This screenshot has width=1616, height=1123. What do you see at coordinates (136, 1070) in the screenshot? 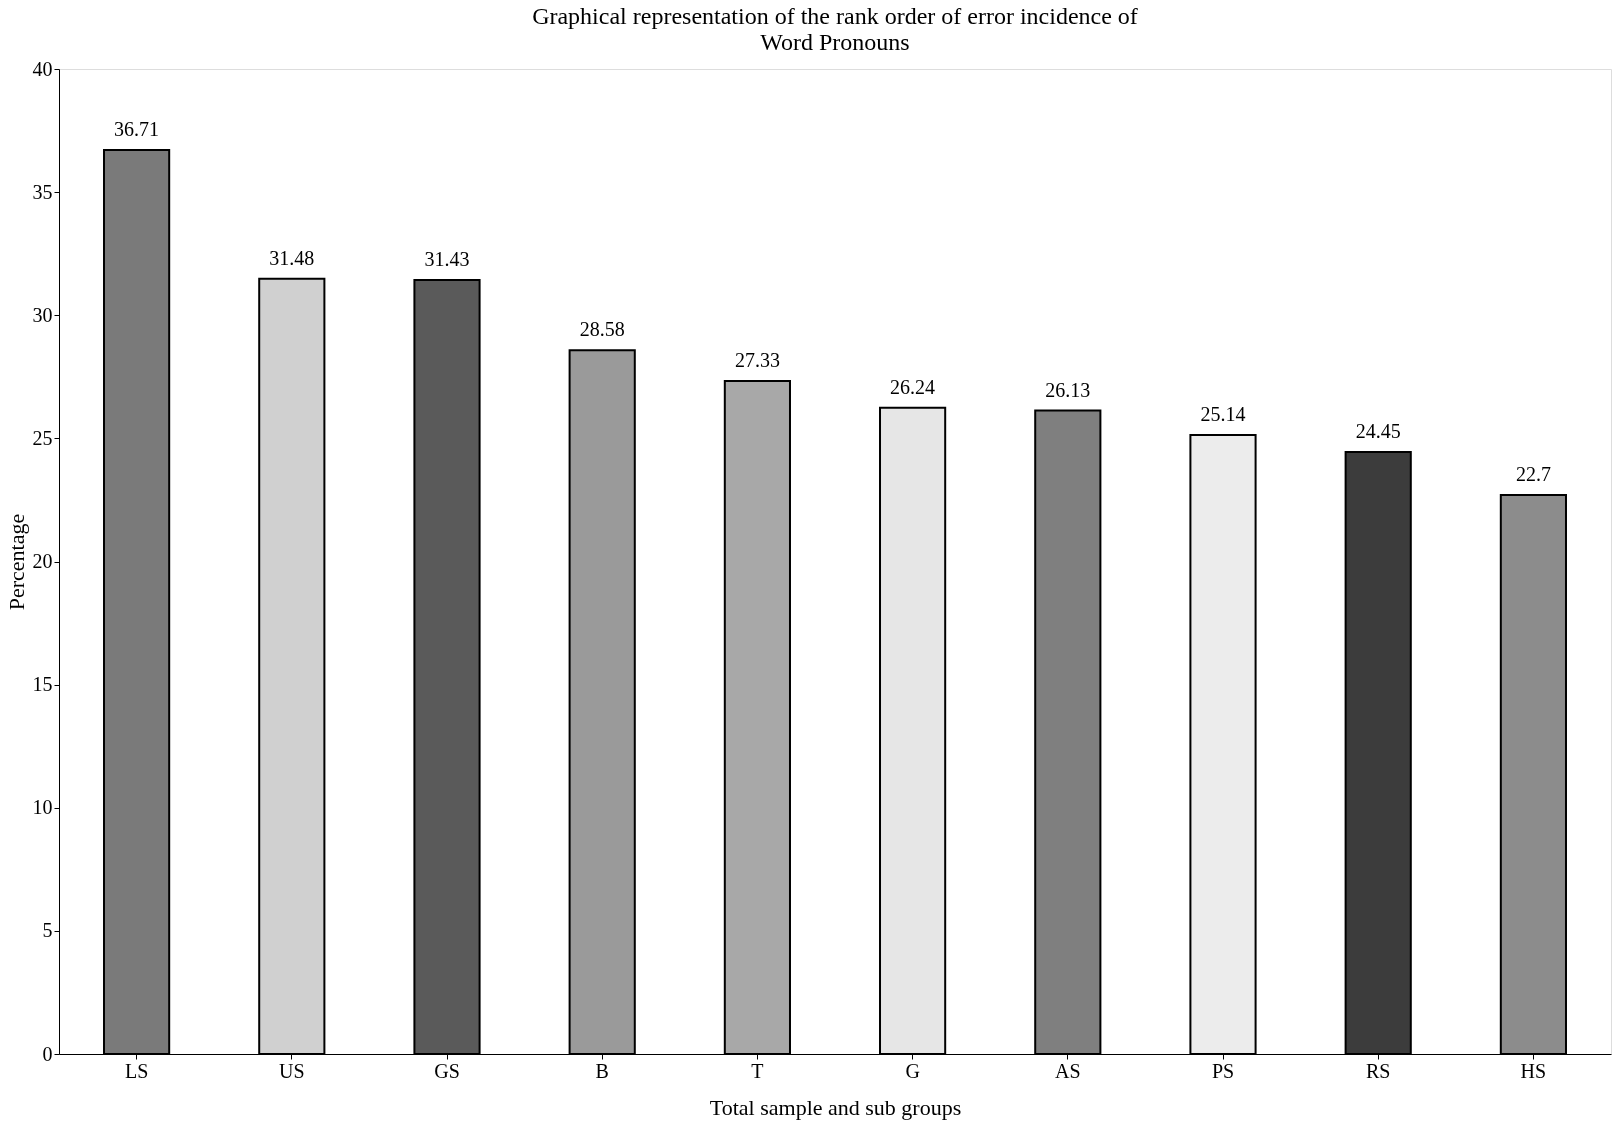
I see `x-tick-label: LS` at bounding box center [136, 1070].